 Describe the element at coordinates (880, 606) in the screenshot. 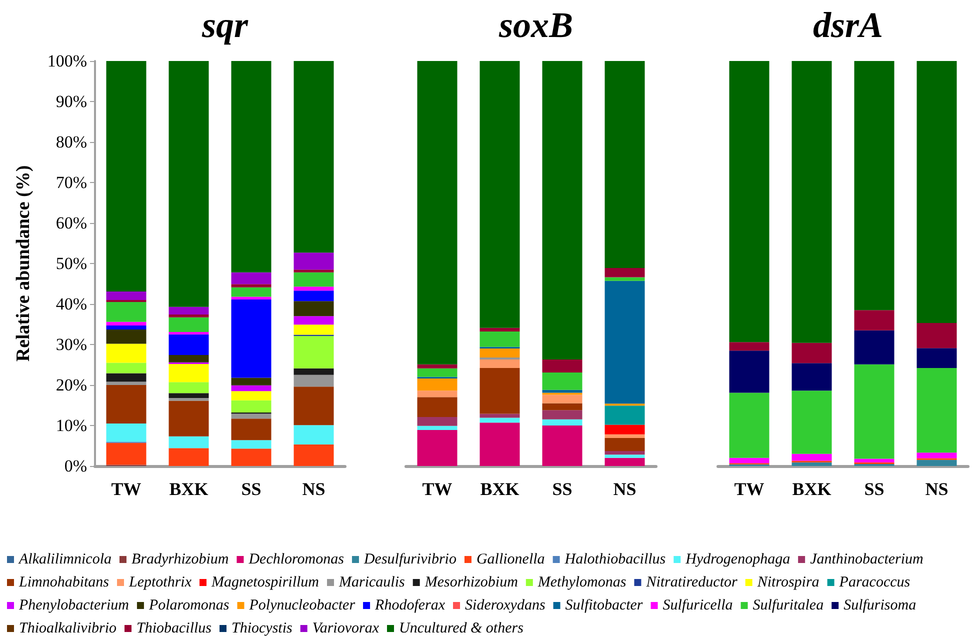

I see `legend-label: Sulfurisoma` at that location.